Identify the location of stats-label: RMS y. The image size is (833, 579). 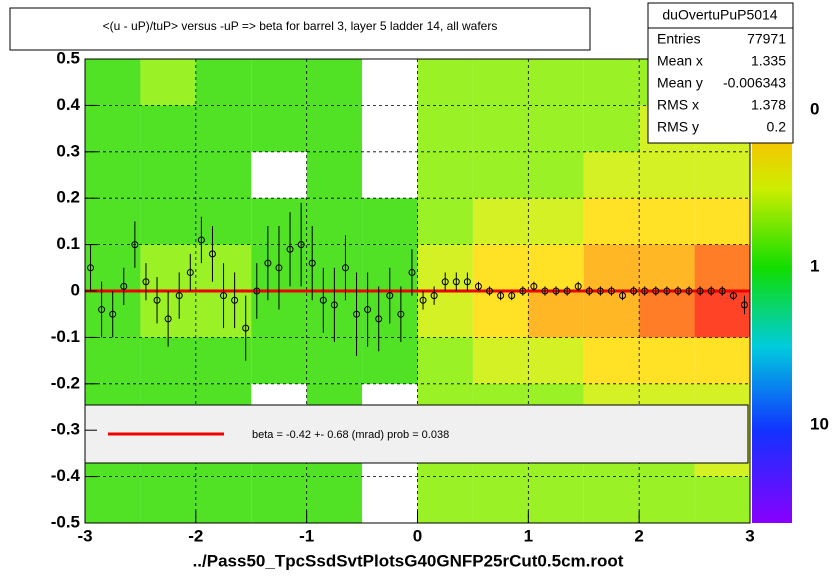
(678, 127).